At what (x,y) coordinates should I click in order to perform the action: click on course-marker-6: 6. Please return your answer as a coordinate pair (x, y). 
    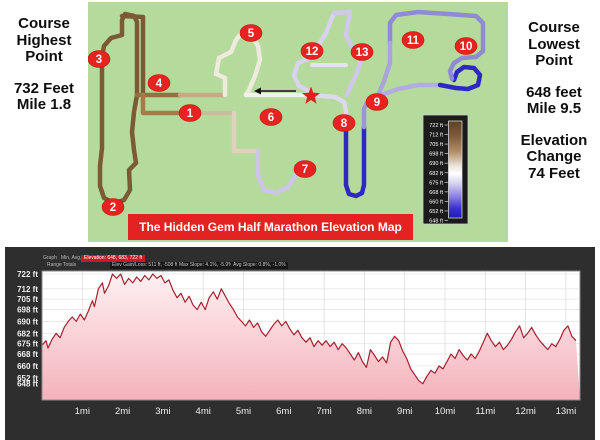
    Looking at the image, I should click on (271, 117).